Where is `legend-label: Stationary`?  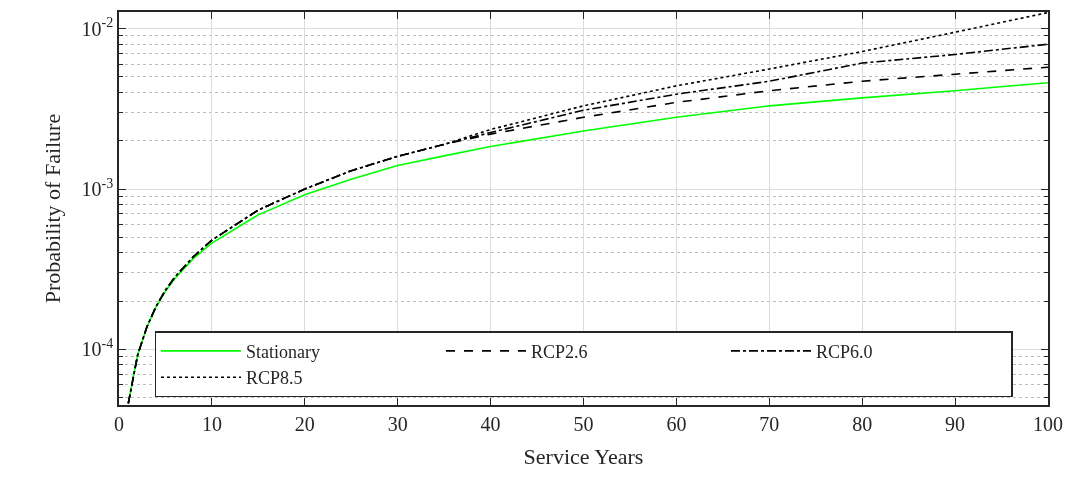
legend-label: Stationary is located at coordinates (283, 351).